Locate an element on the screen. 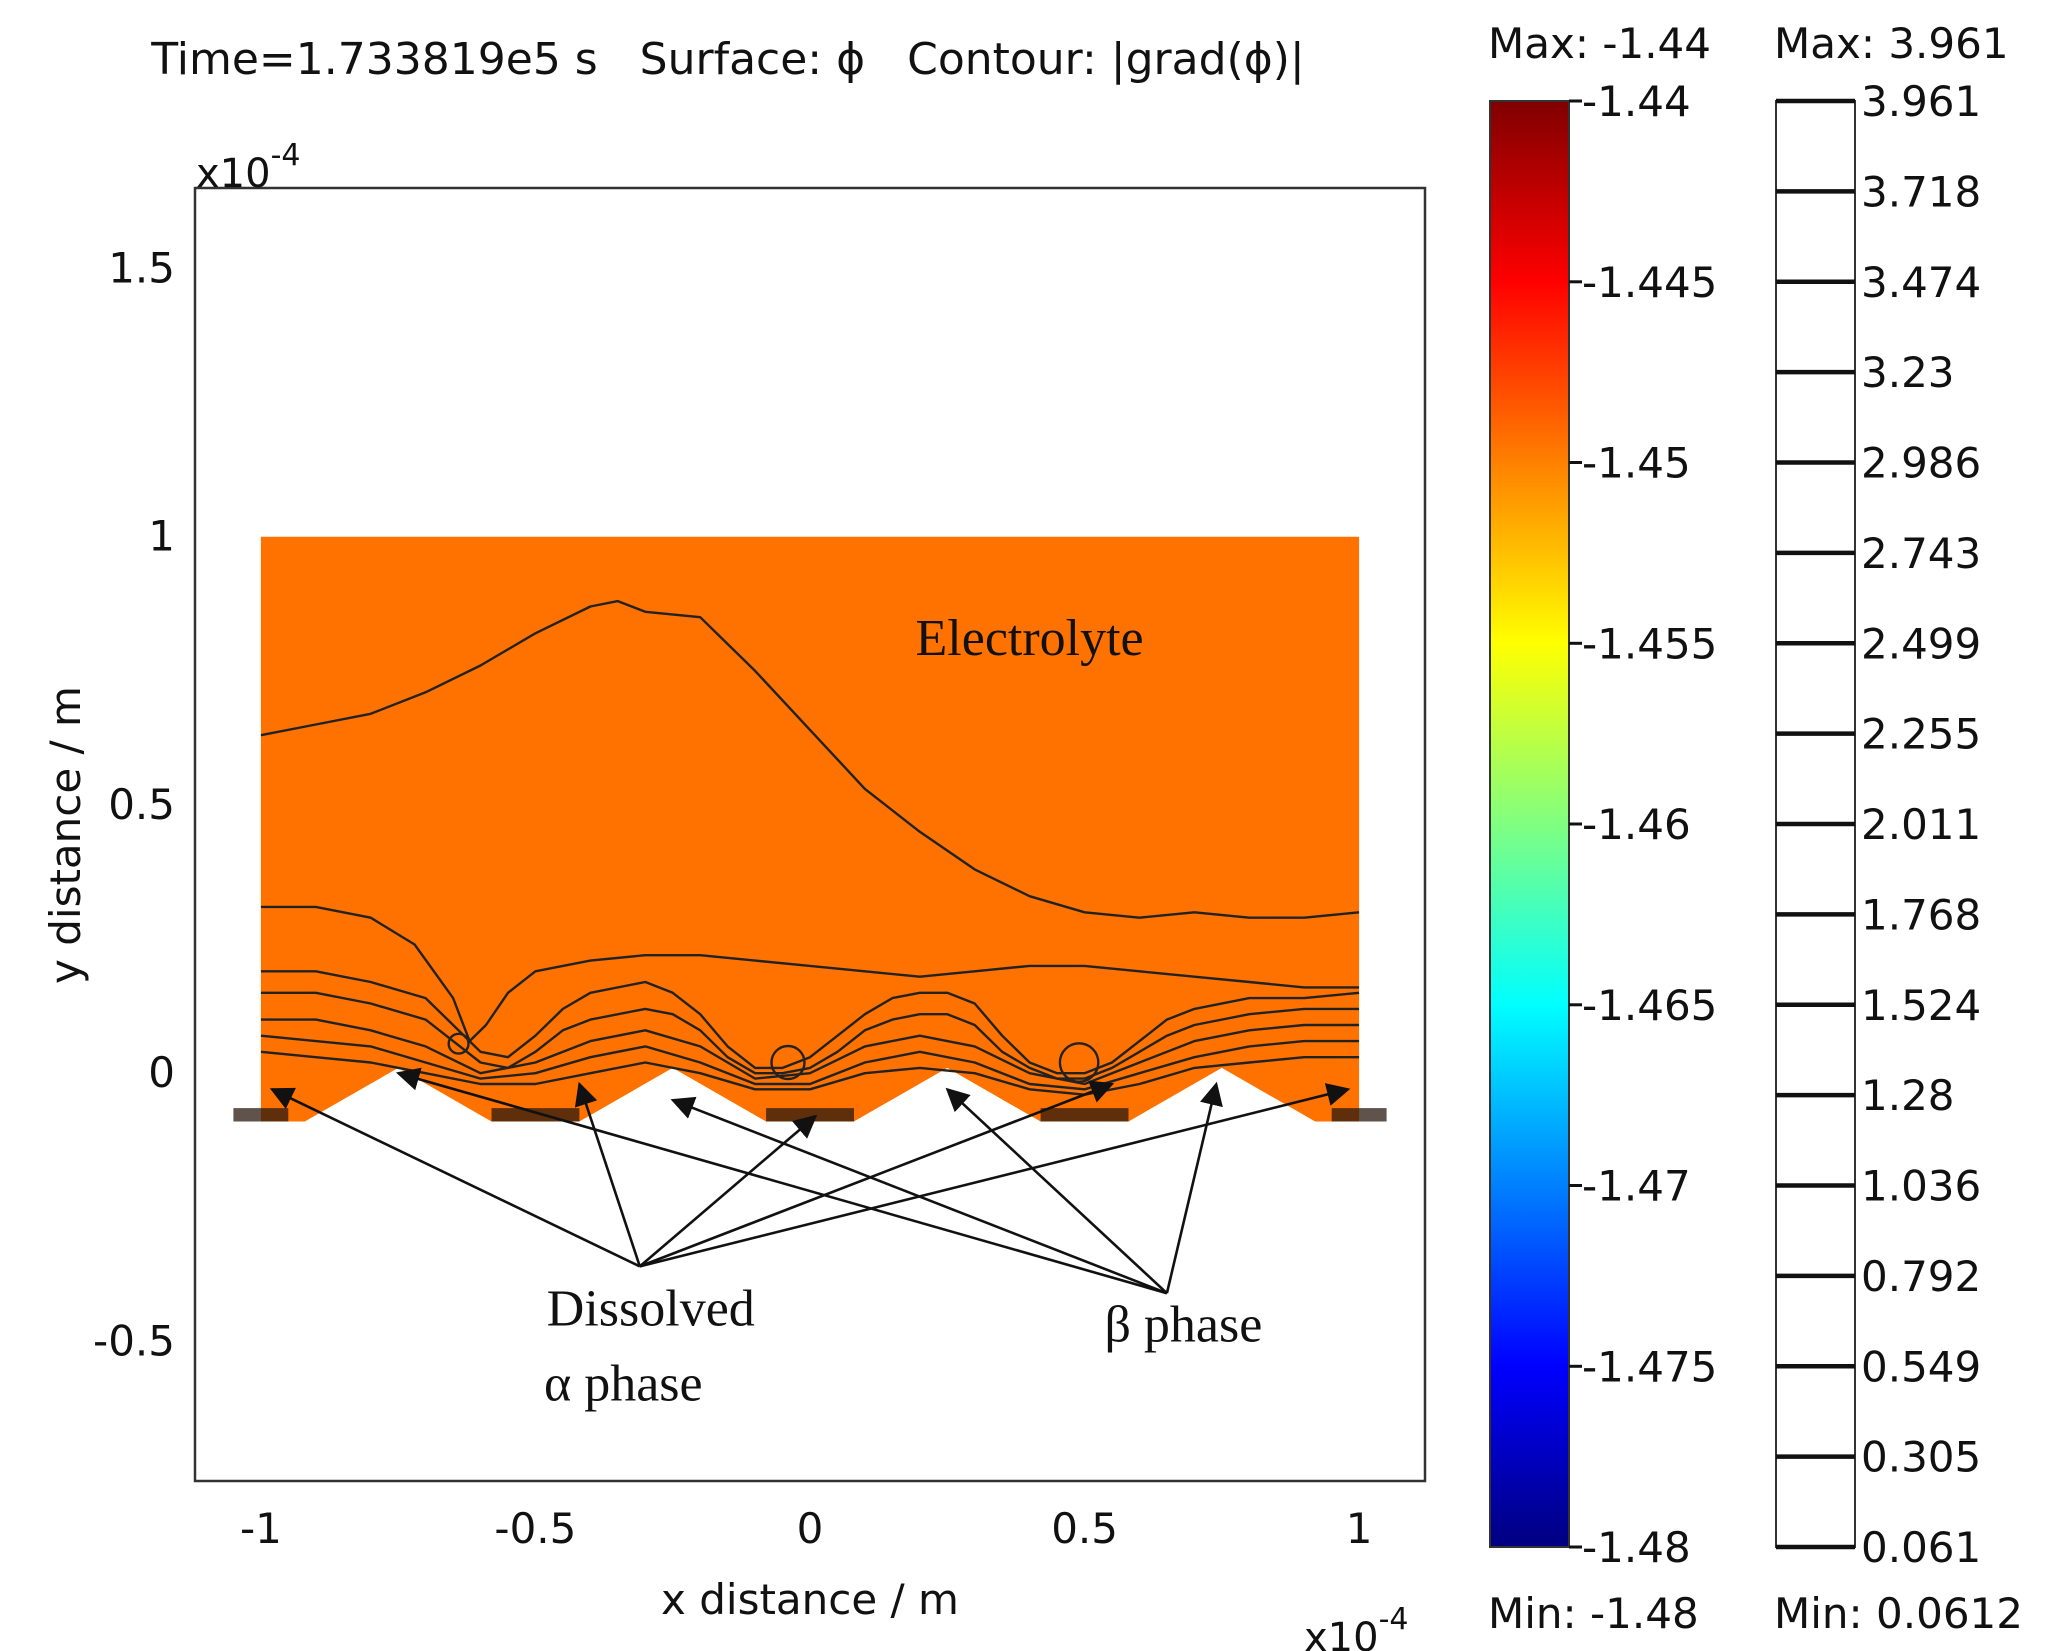 The width and height of the screenshot is (2061, 1651). contour-colorbar-tick-label: 1.768 is located at coordinates (1921, 914).